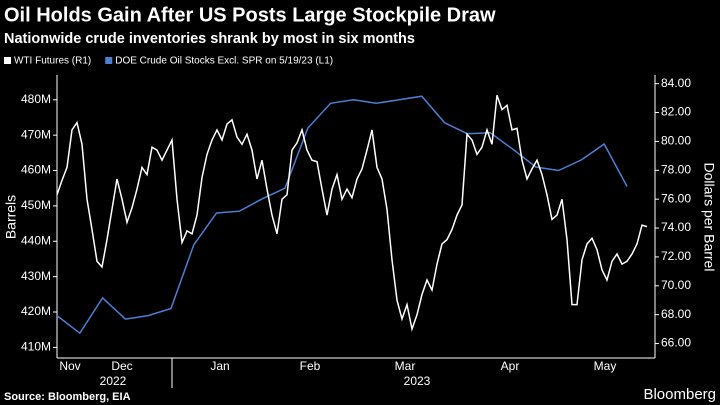  What do you see at coordinates (219, 366) in the screenshot?
I see `x-tick-label: Jan` at bounding box center [219, 366].